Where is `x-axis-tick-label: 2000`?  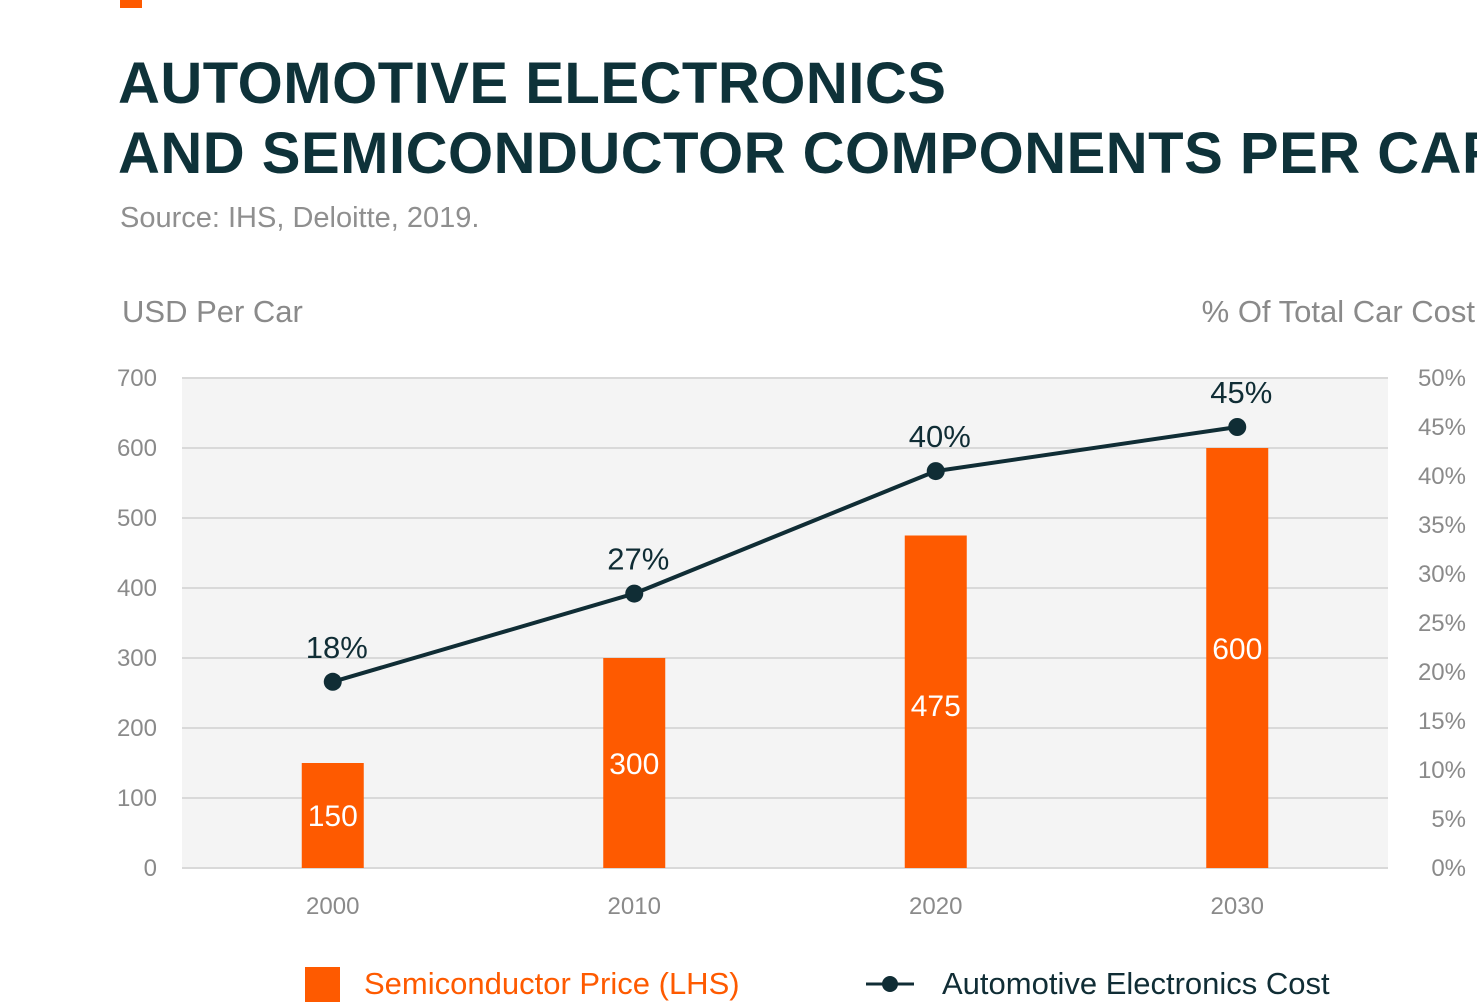 x-axis-tick-label: 2000 is located at coordinates (332, 906).